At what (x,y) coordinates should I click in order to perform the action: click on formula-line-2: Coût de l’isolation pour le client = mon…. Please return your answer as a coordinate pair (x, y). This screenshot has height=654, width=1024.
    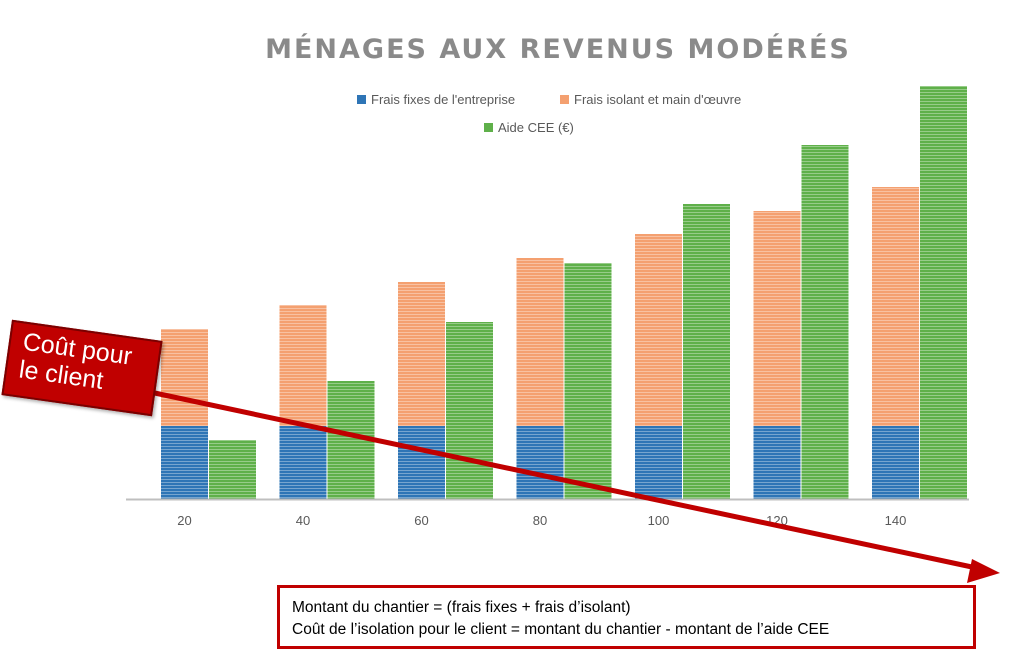
    Looking at the image, I should click on (561, 629).